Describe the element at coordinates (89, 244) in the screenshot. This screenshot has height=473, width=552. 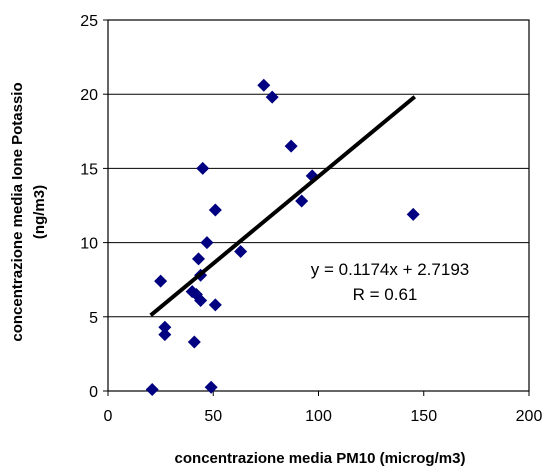
I see `y-tick-label: 10` at that location.